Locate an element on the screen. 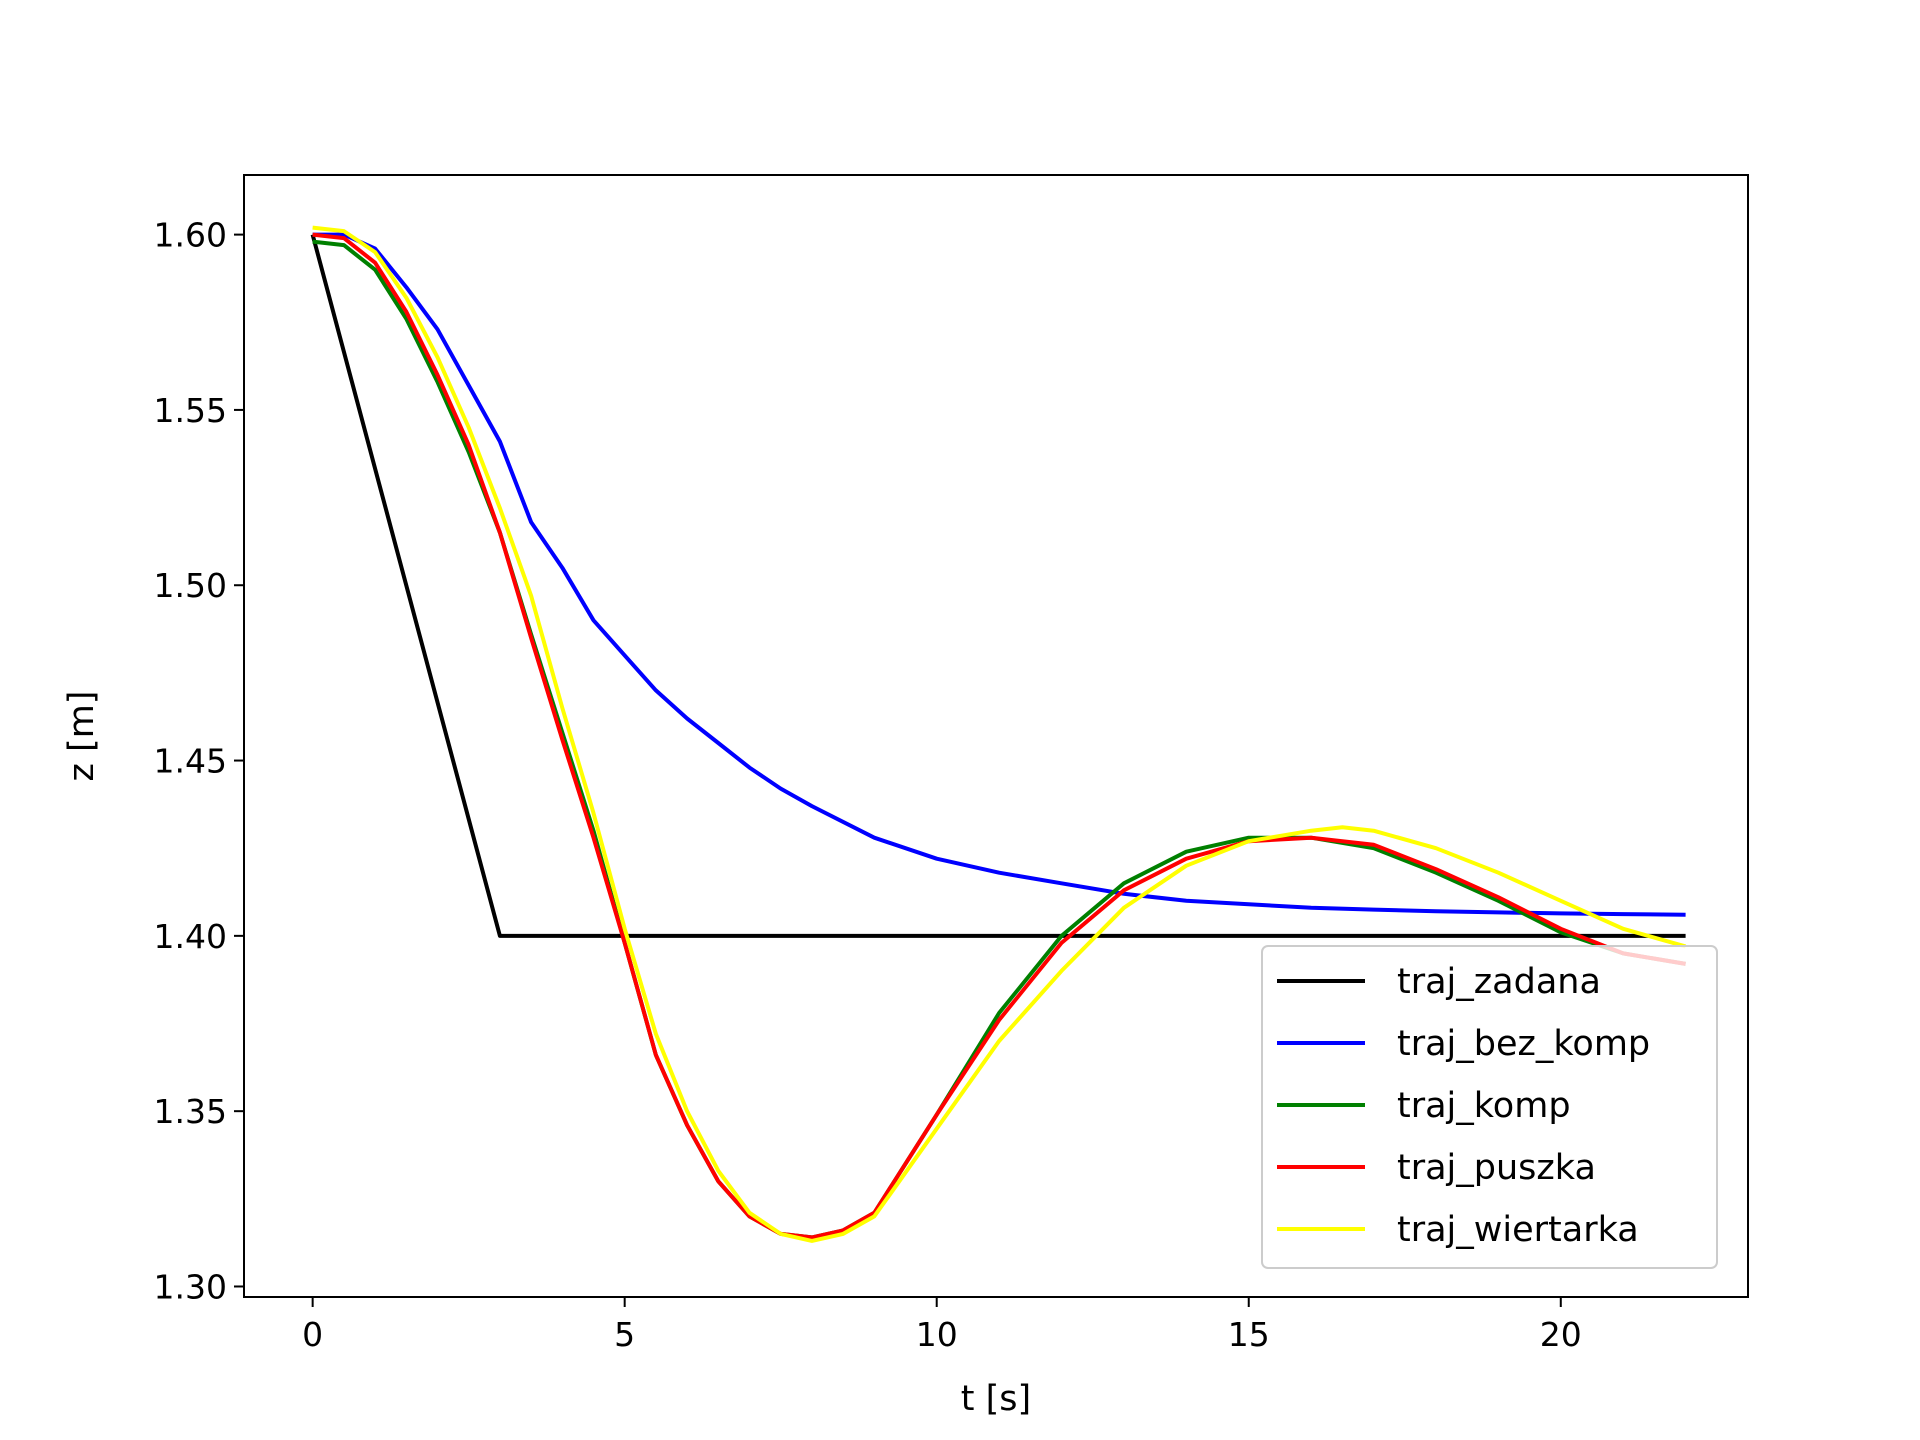 The height and width of the screenshot is (1440, 1920). legend-item: traj_puszka is located at coordinates (1436, 1168).